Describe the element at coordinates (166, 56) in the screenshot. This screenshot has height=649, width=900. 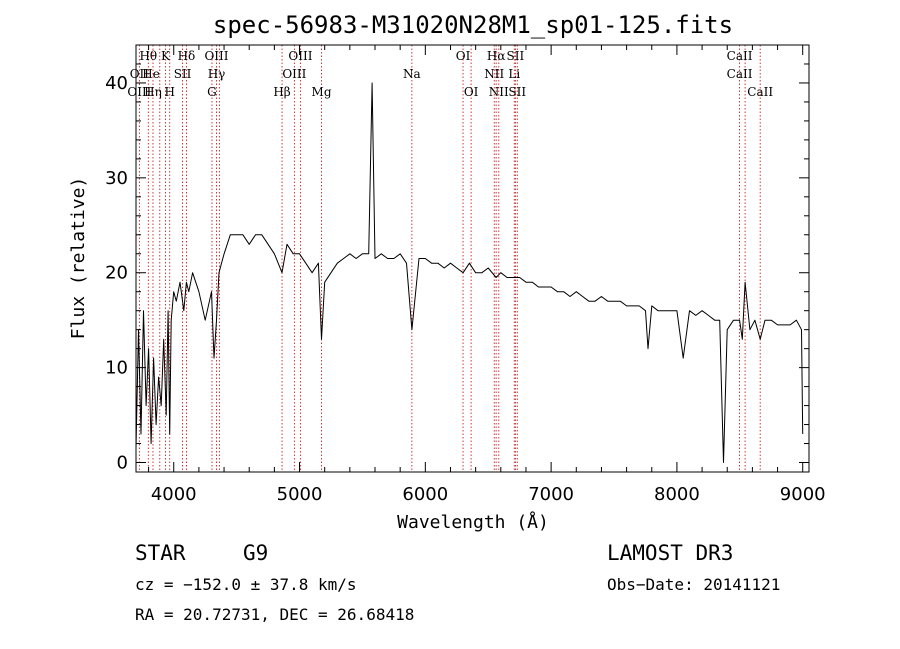
I see `line-label-3: K` at that location.